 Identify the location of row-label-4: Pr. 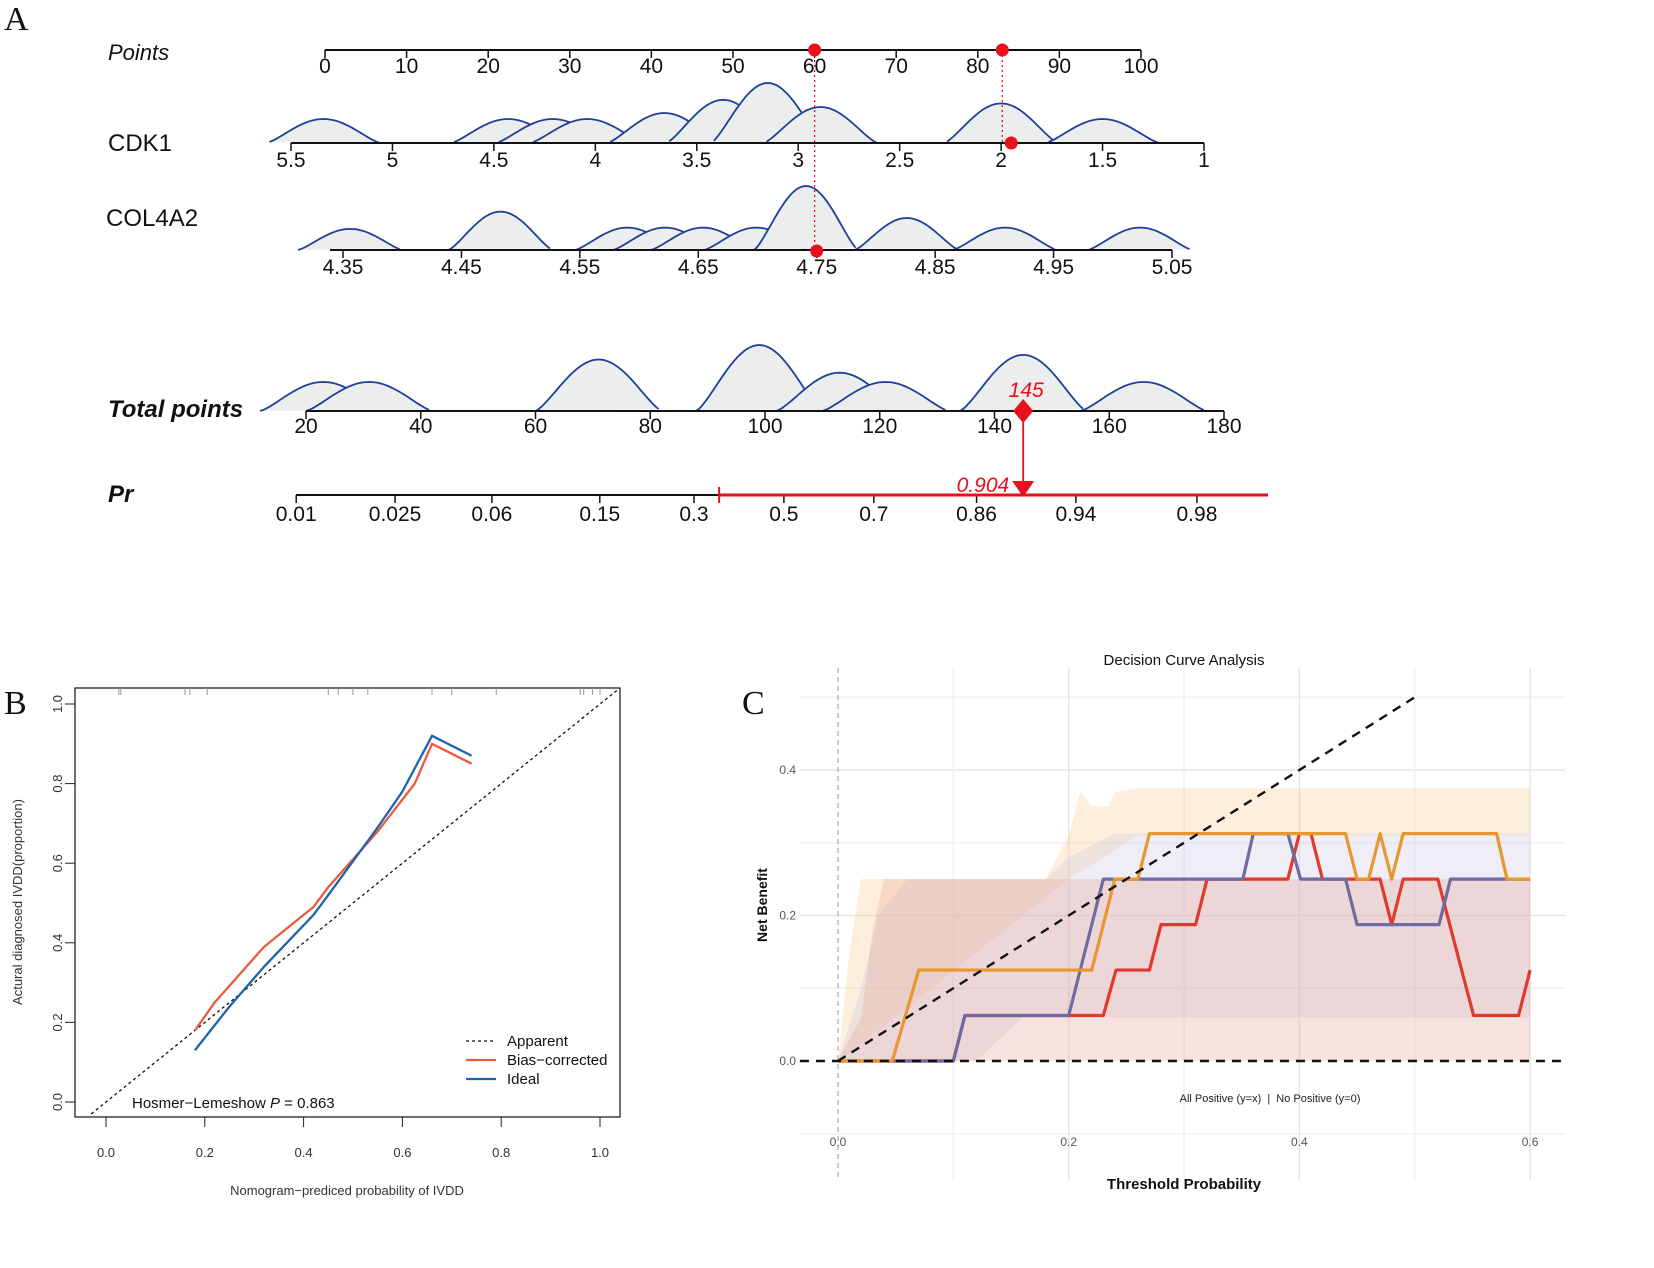
(121, 494).